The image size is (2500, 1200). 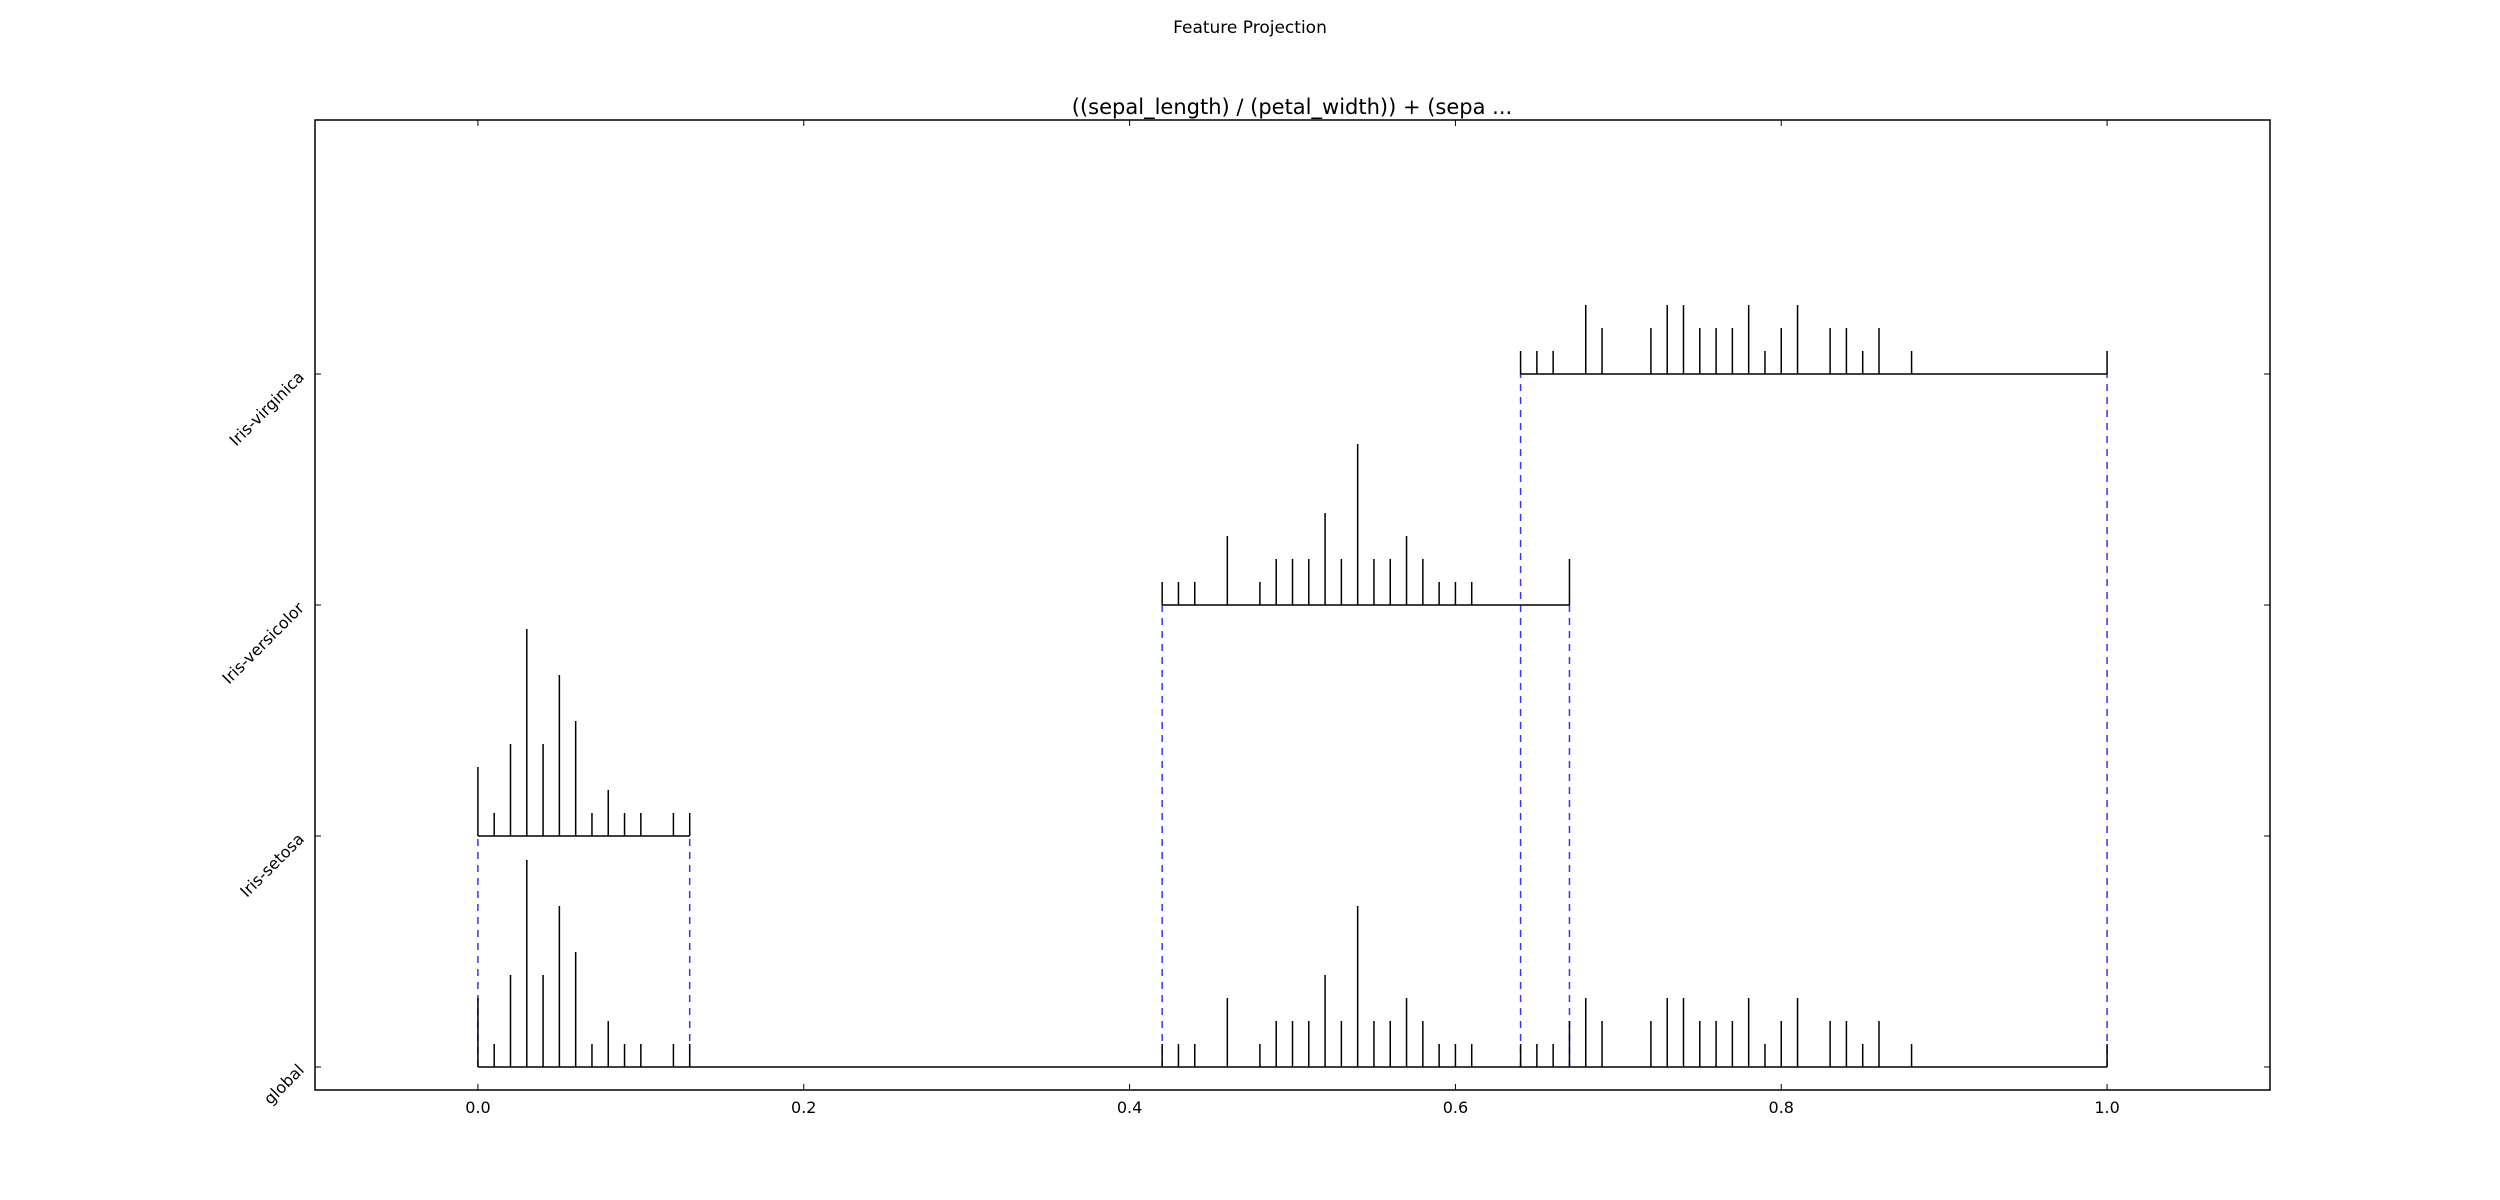 I want to click on figure-title: Feature Projection, so click(x=1250, y=28).